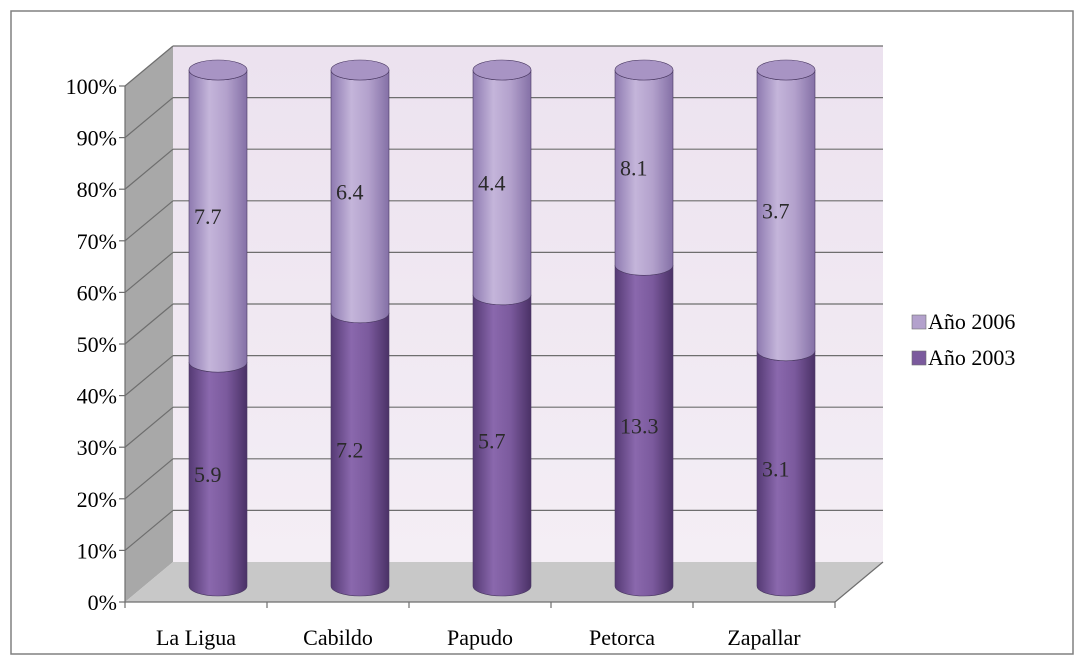  Describe the element at coordinates (963, 339) in the screenshot. I see `legend: Año 2006 Año 2003` at that location.